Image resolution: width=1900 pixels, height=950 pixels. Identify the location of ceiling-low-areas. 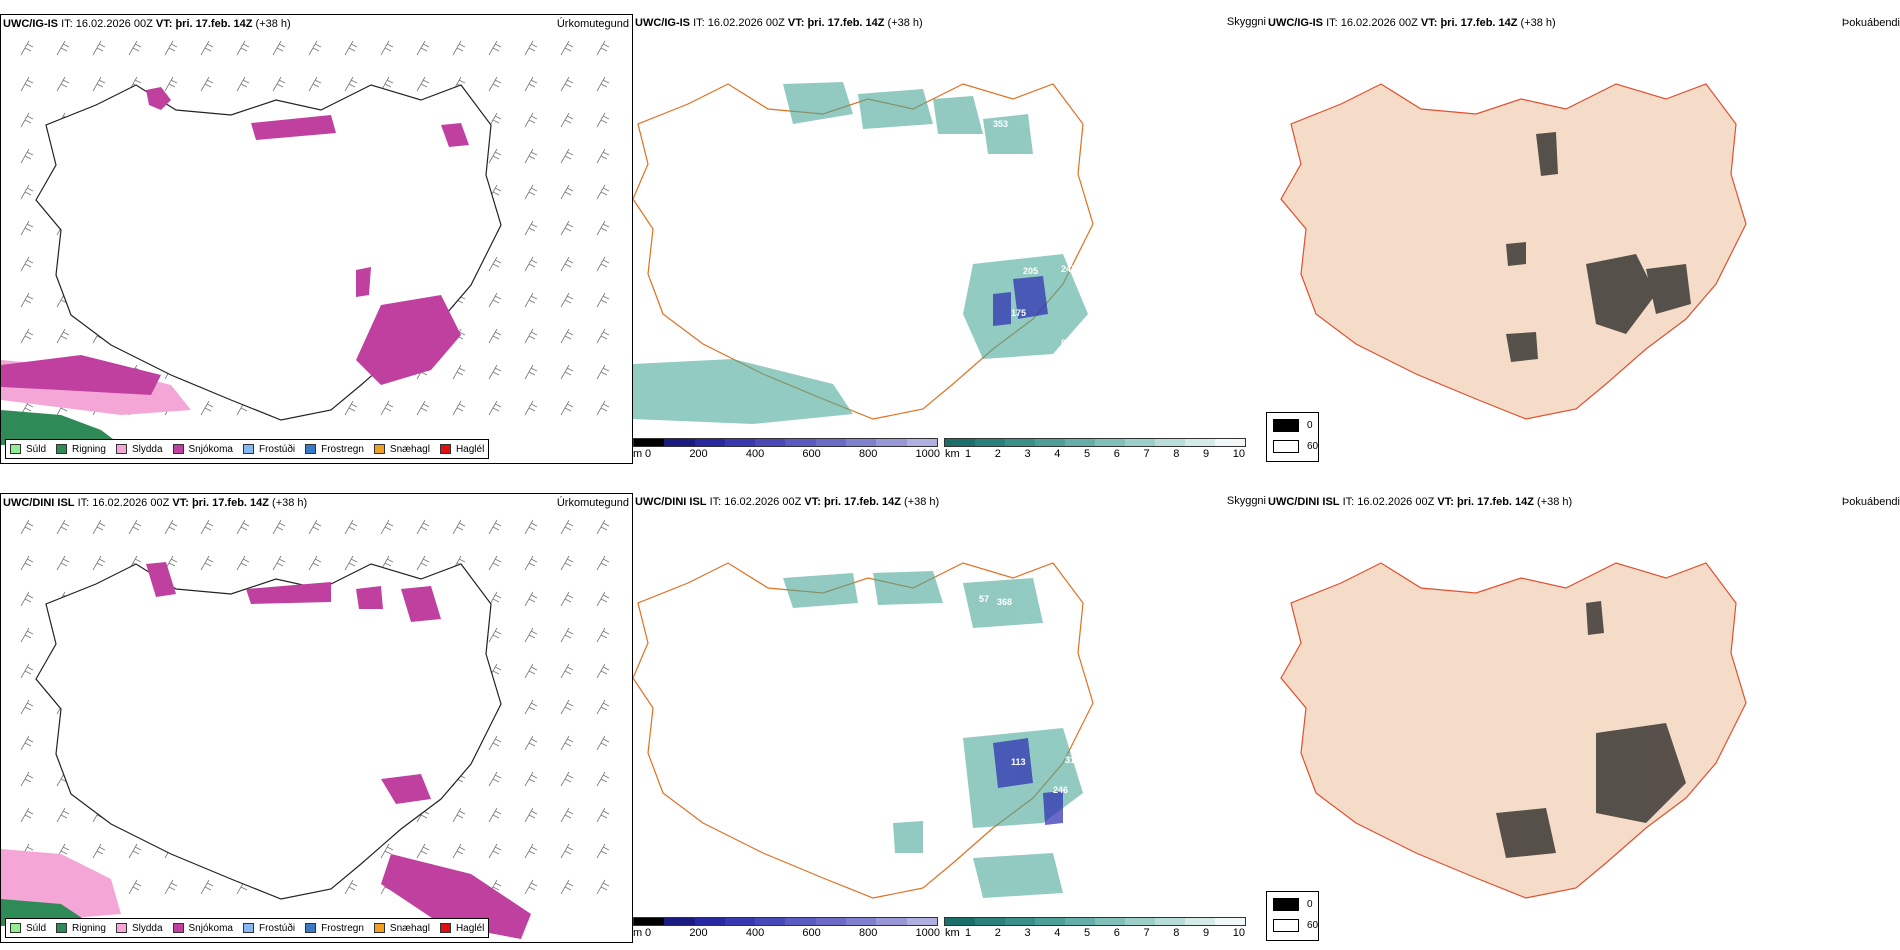
(1020, 301).